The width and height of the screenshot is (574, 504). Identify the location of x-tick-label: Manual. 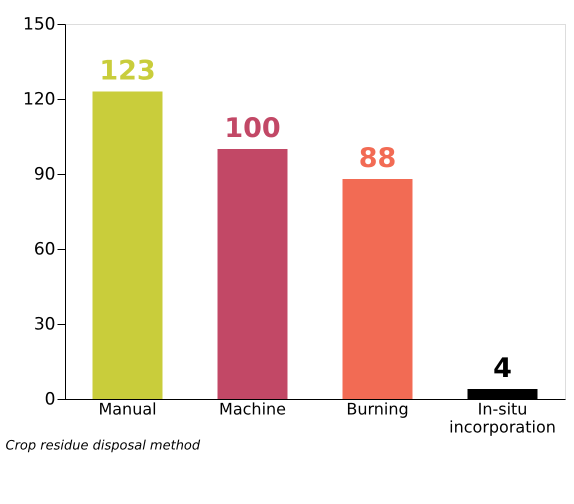
(127, 409).